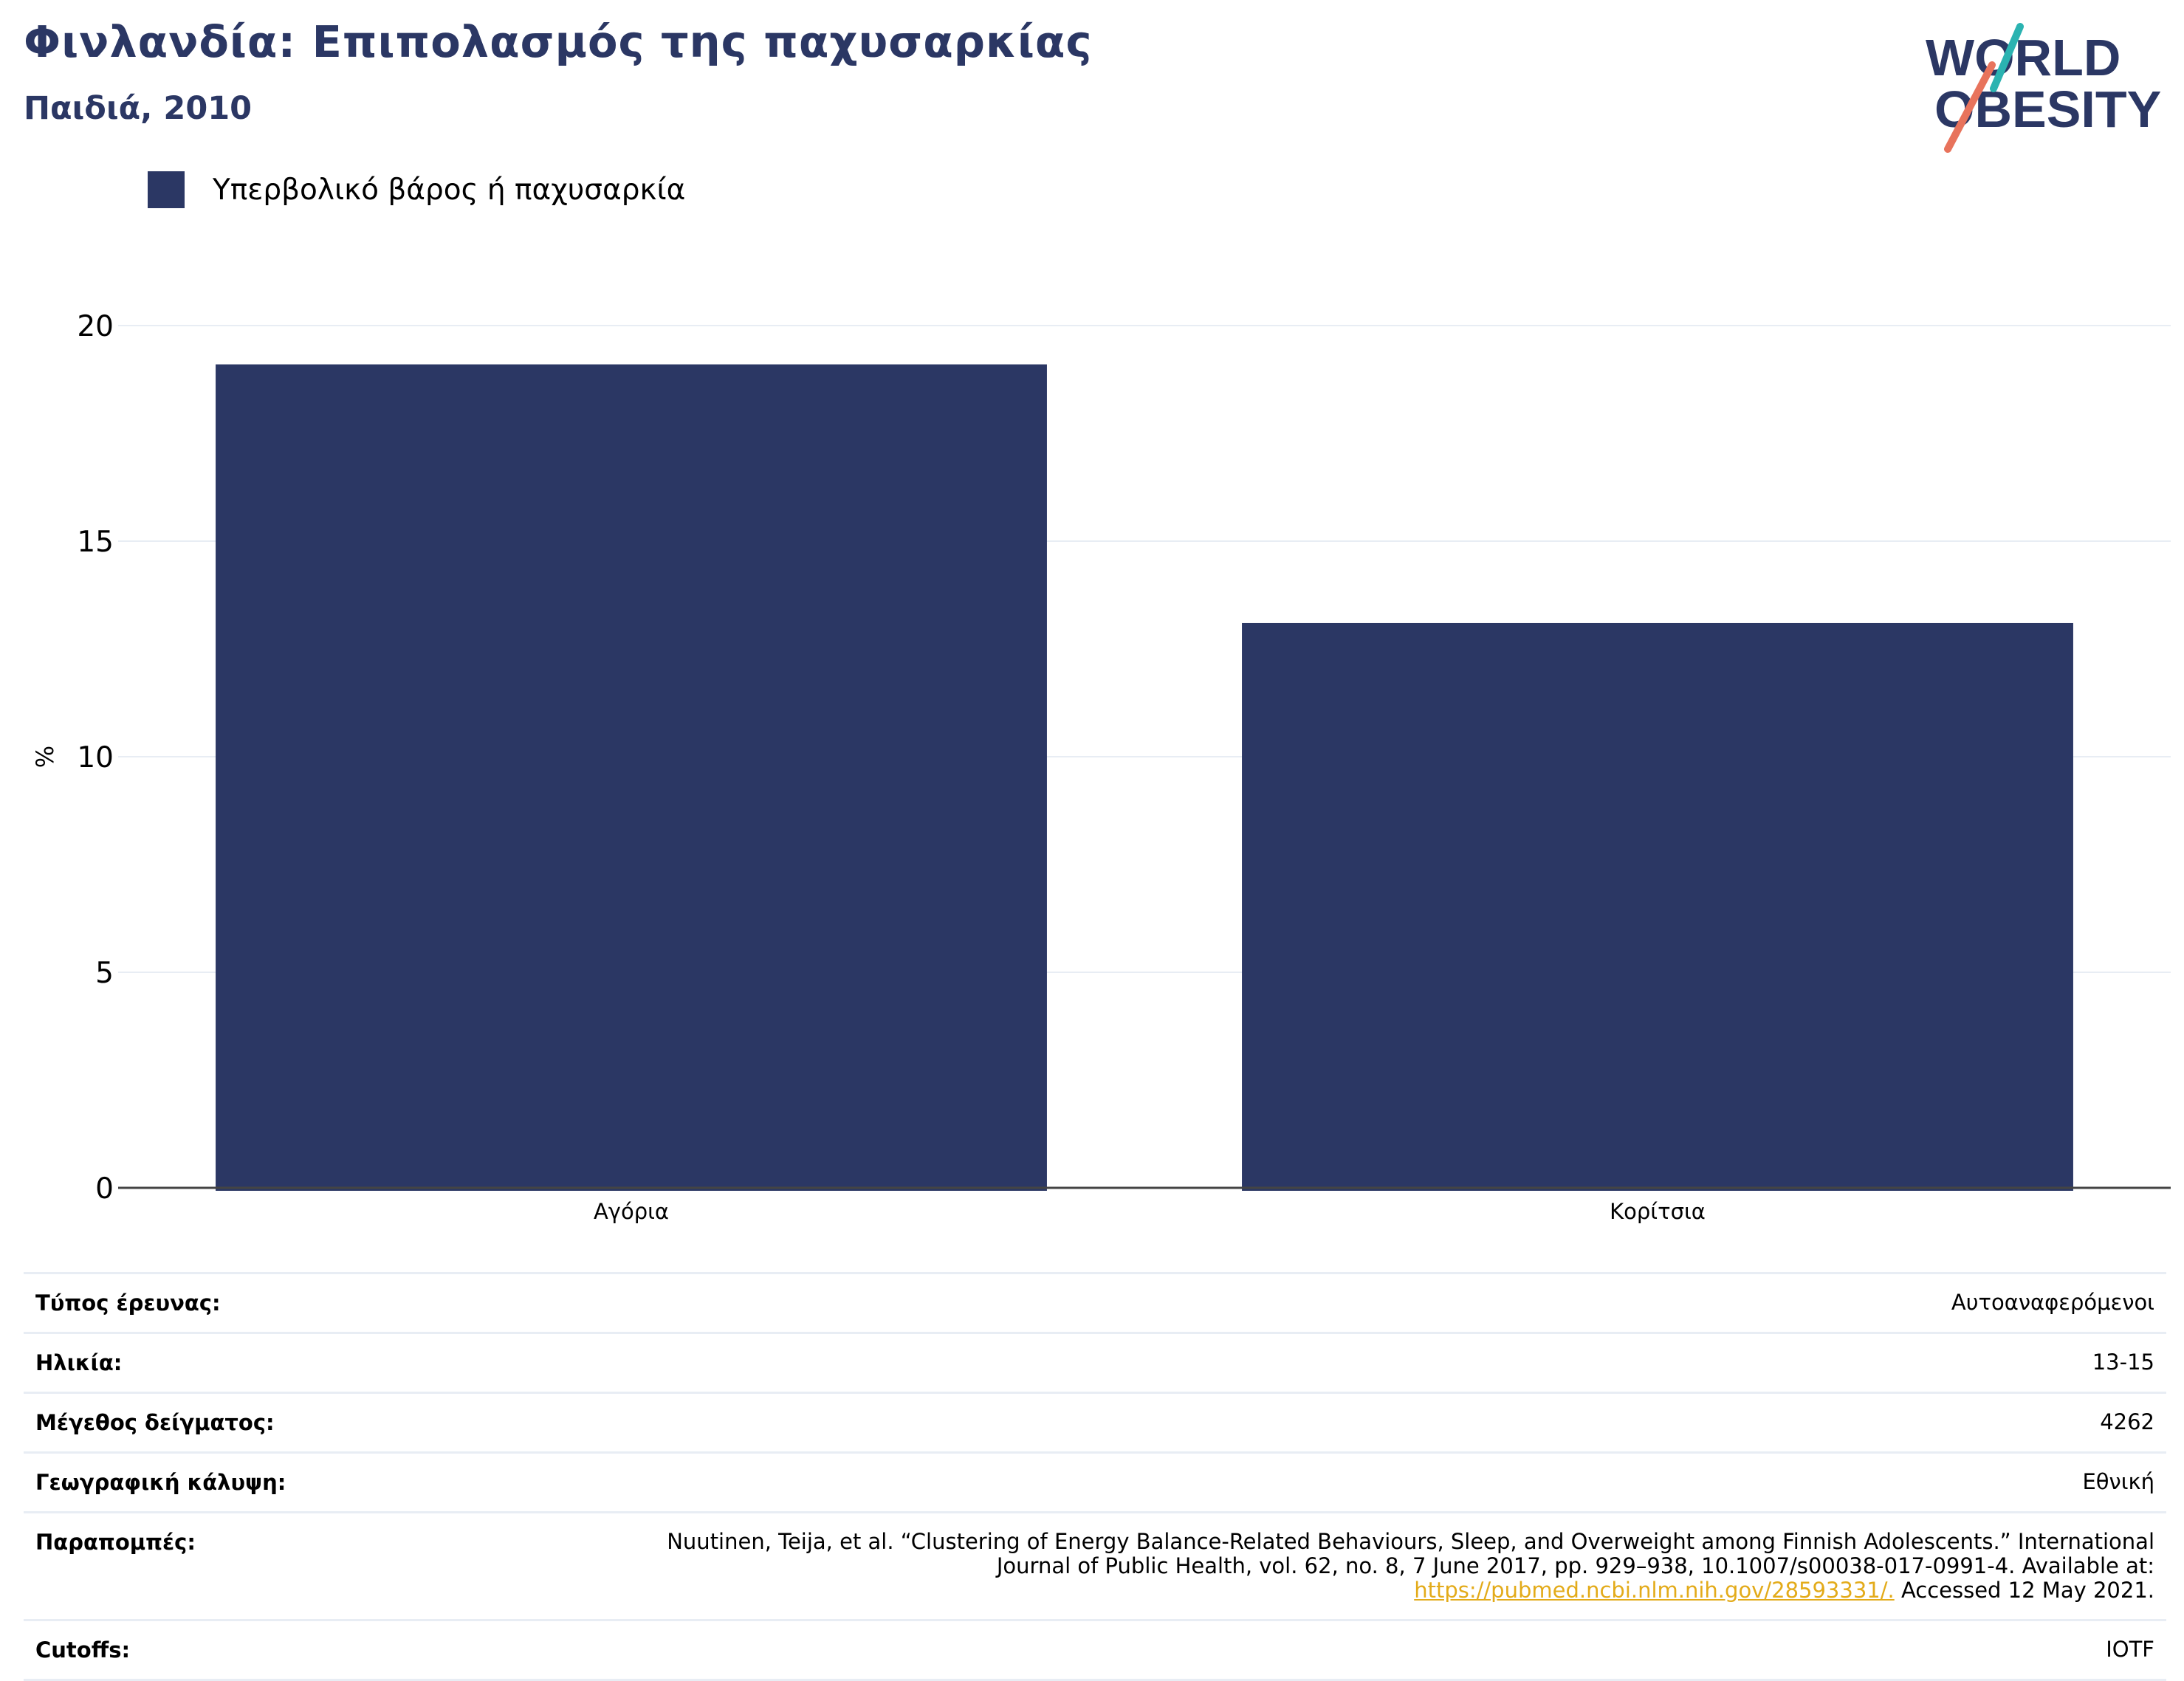 This screenshot has width=2184, height=1681. I want to click on y-tick-label: 10, so click(96, 757).